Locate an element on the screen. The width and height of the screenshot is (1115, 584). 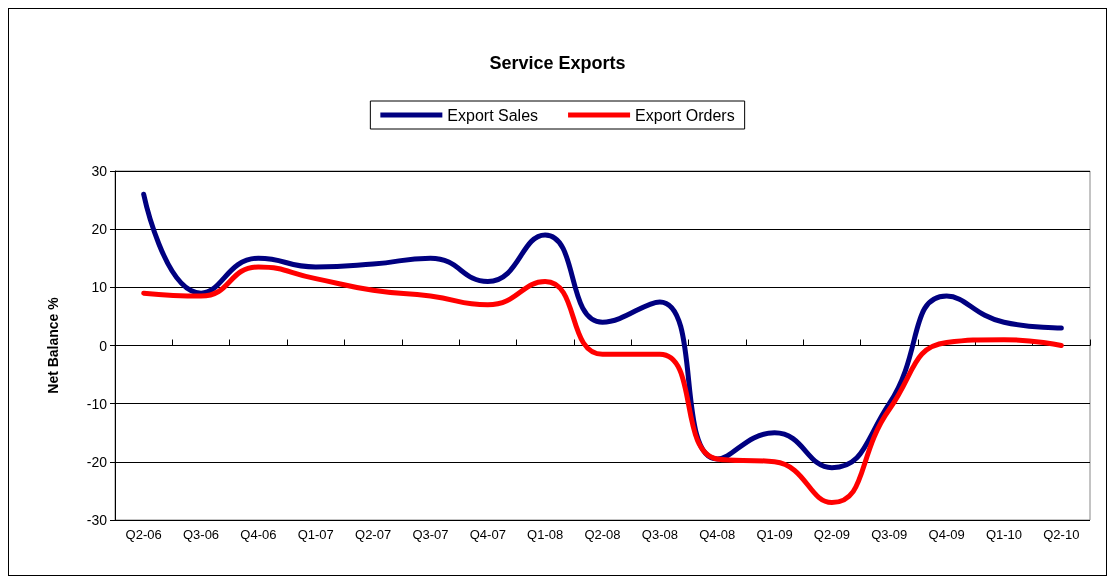
x-tick-label: Q4-09 is located at coordinates (946, 534).